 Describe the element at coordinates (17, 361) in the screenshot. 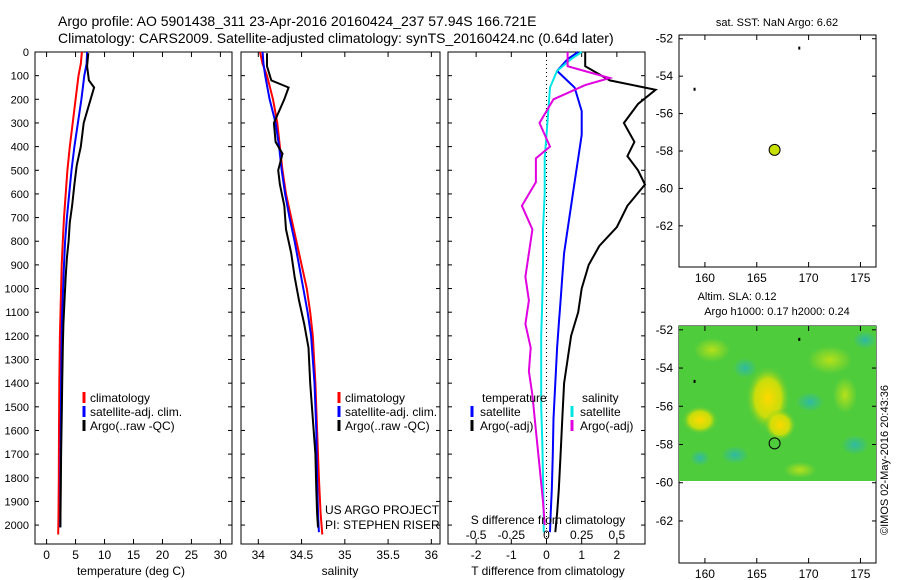

I see `y-tick-label: 1300` at that location.